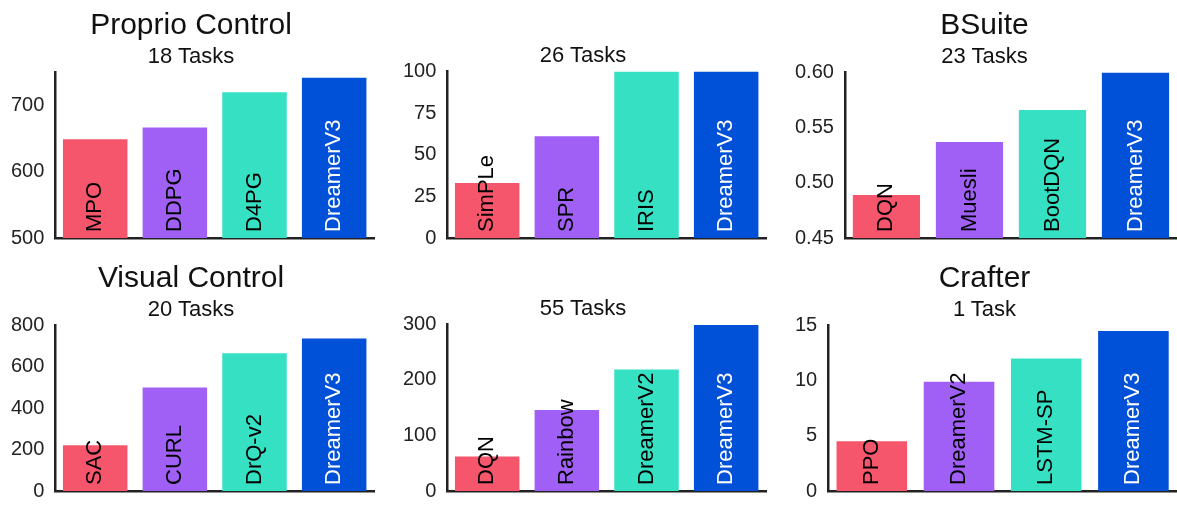 The width and height of the screenshot is (1177, 506). What do you see at coordinates (814, 126) in the screenshot?
I see `y-tick-label: 0.55` at bounding box center [814, 126].